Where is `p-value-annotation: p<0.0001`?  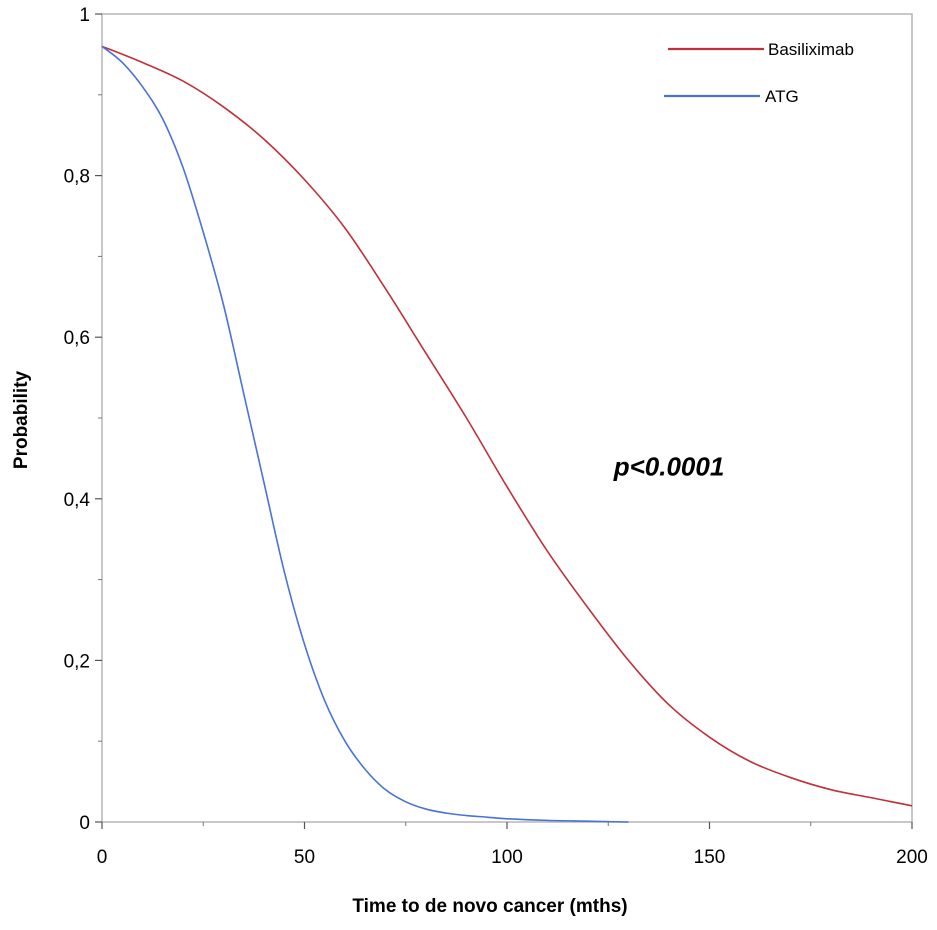 p-value-annotation: p<0.0001 is located at coordinates (669, 466).